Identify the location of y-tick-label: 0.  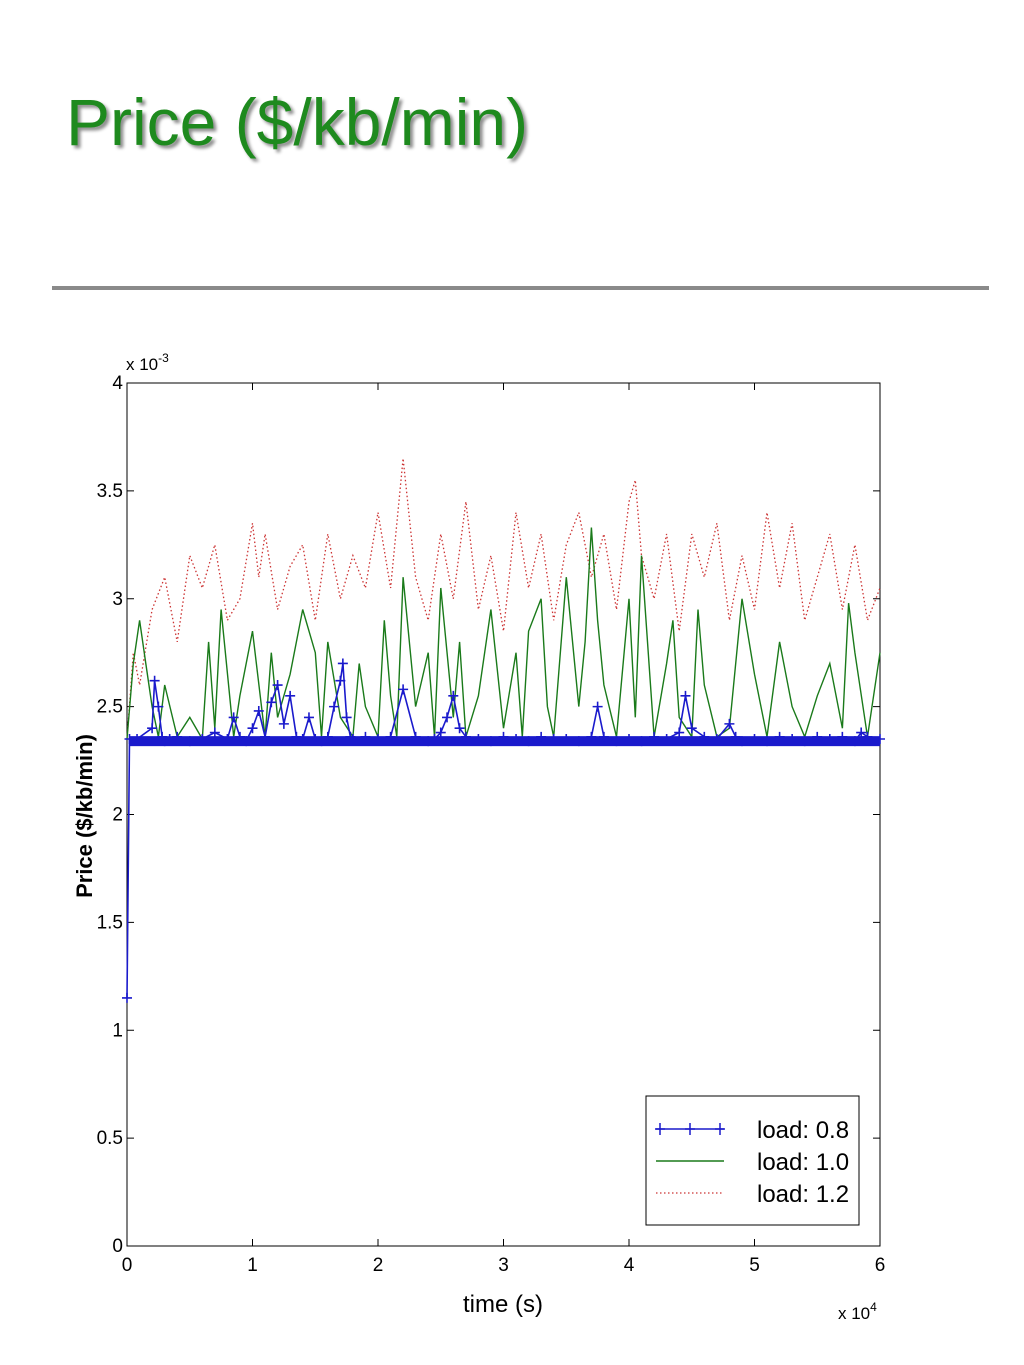
(117, 1246).